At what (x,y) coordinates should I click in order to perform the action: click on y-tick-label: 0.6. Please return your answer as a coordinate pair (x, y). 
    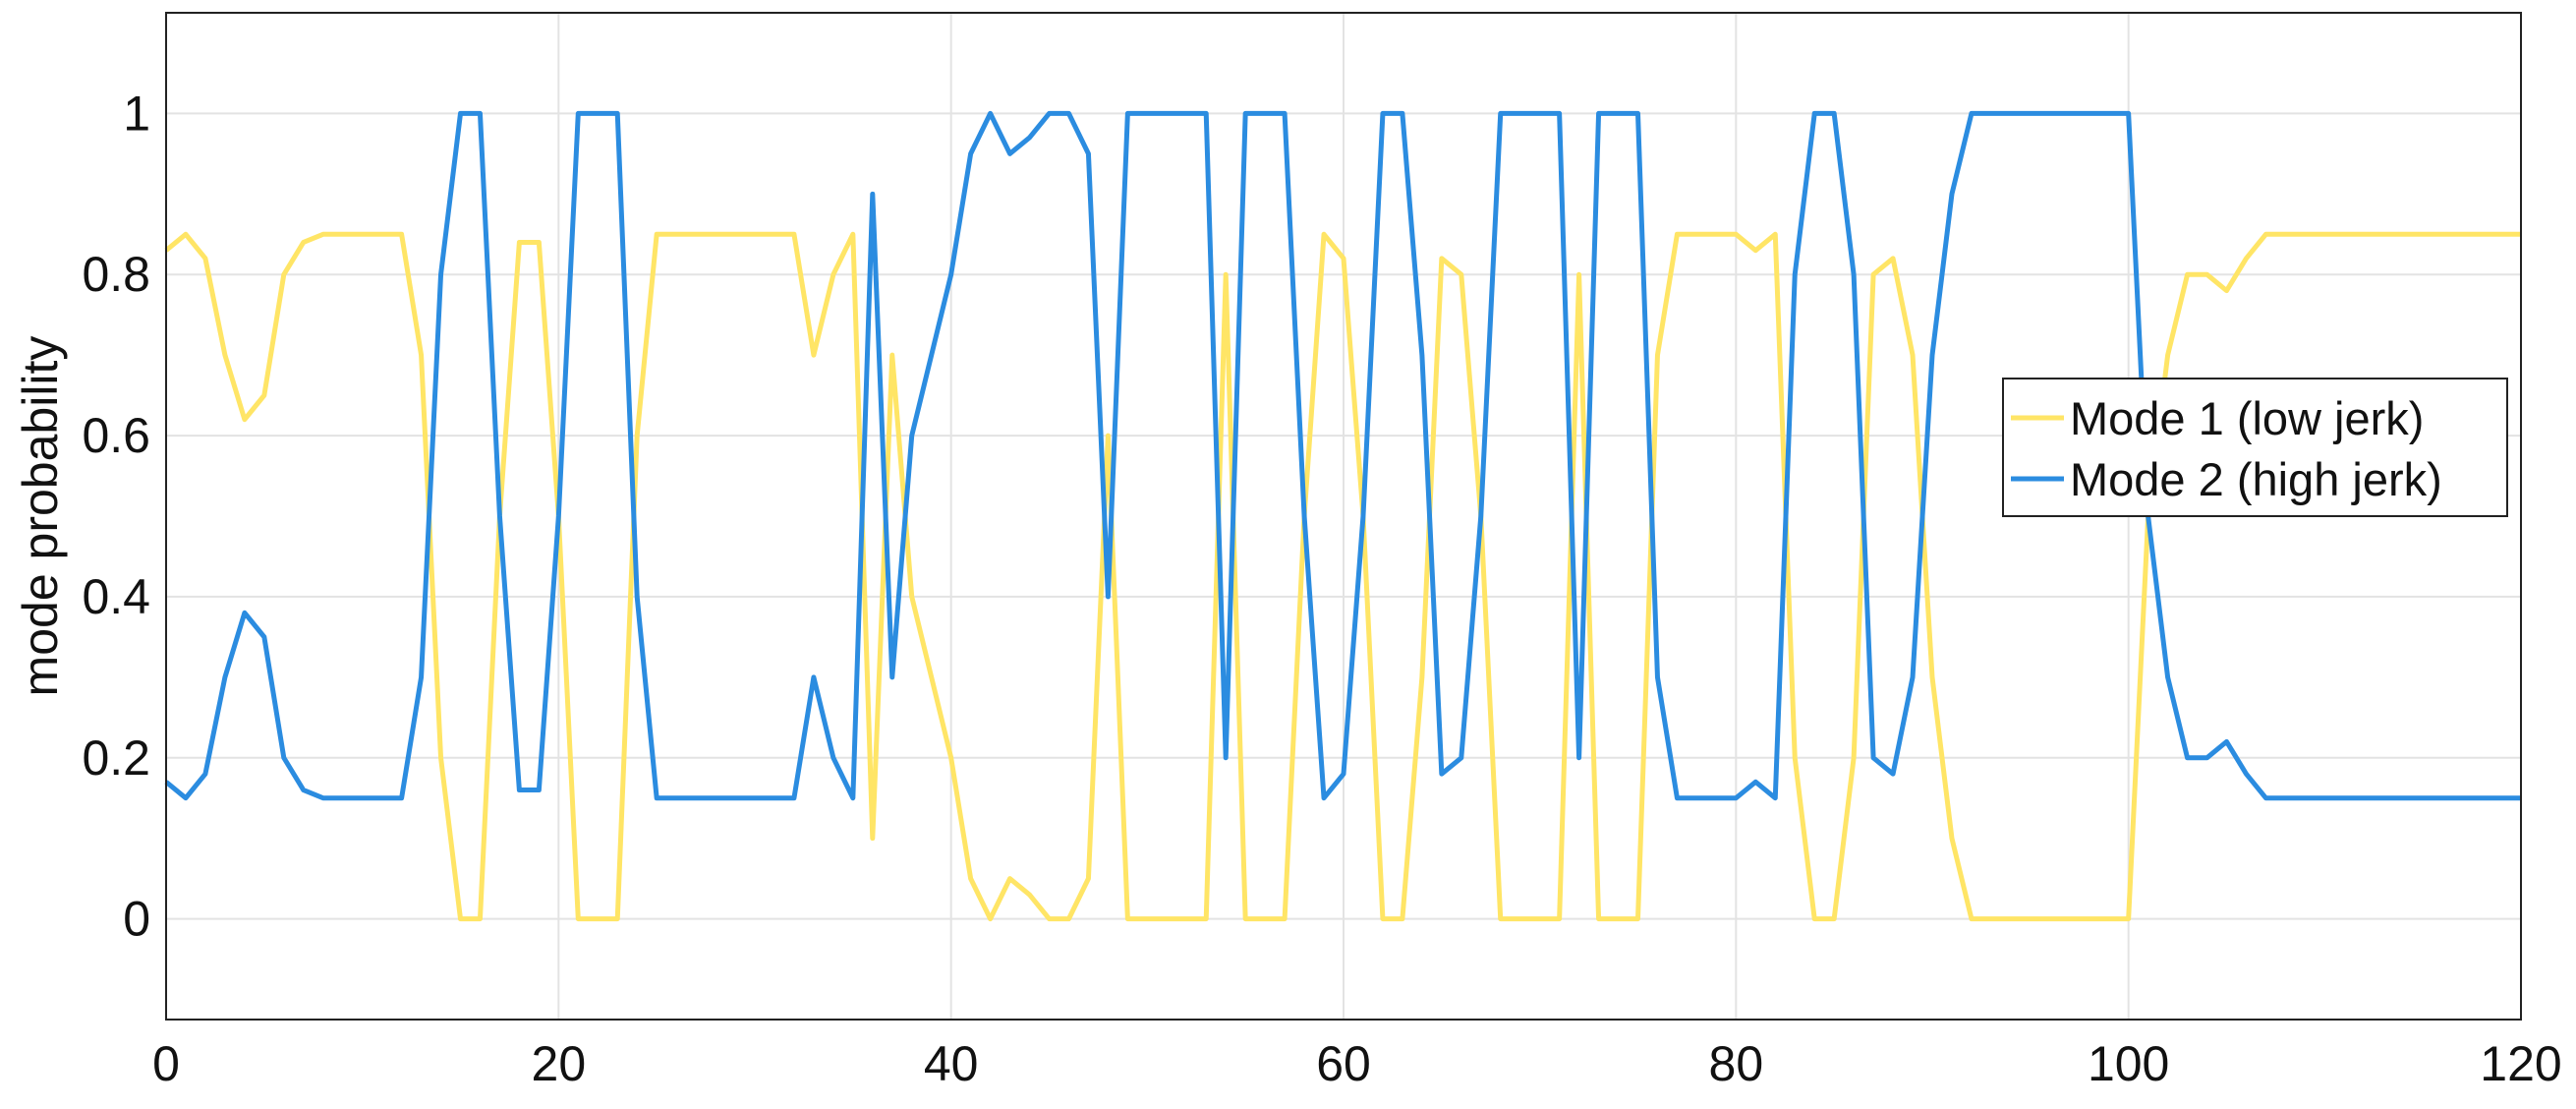
    Looking at the image, I should click on (116, 435).